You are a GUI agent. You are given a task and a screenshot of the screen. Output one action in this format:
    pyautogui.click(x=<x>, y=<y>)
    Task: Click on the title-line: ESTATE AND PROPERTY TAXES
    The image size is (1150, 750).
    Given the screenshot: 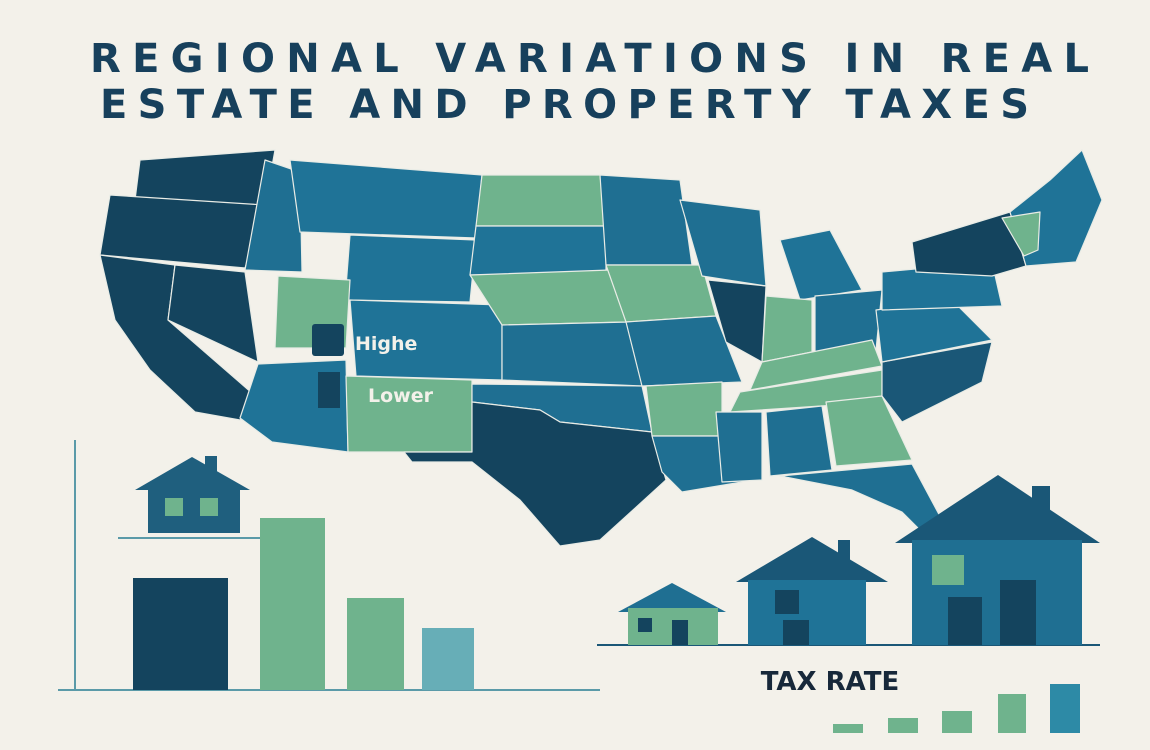 What is the action you would take?
    pyautogui.click(x=565, y=105)
    